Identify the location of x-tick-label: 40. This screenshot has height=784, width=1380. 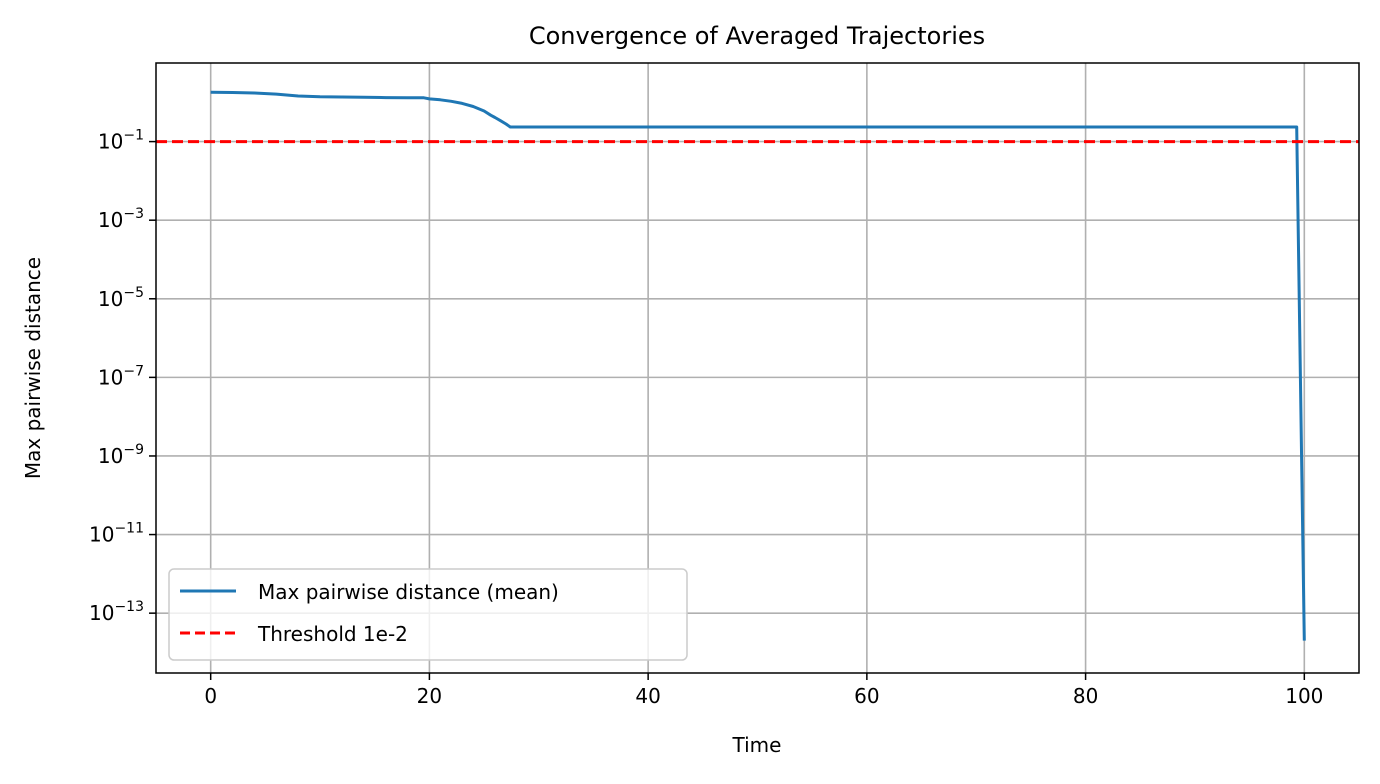
(647, 696).